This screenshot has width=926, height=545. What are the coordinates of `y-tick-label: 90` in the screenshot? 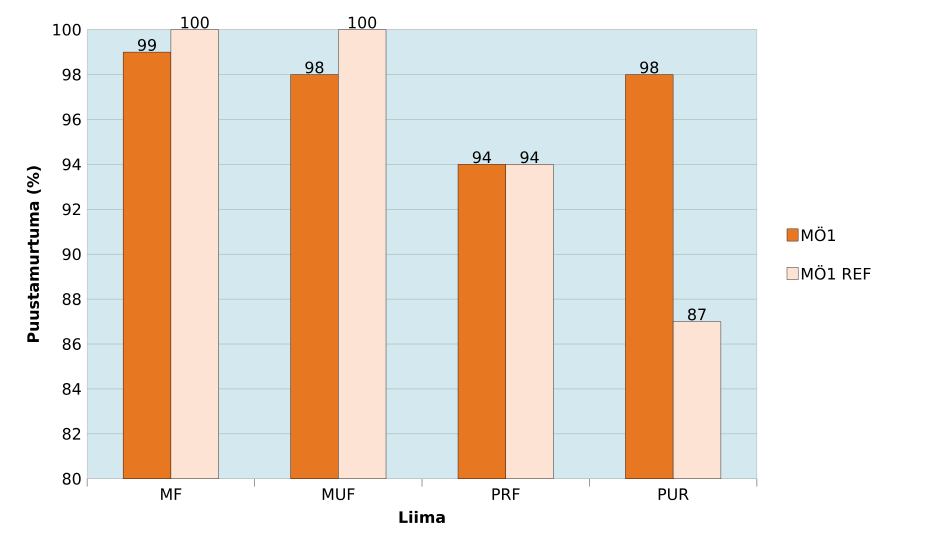 It's located at (71, 254).